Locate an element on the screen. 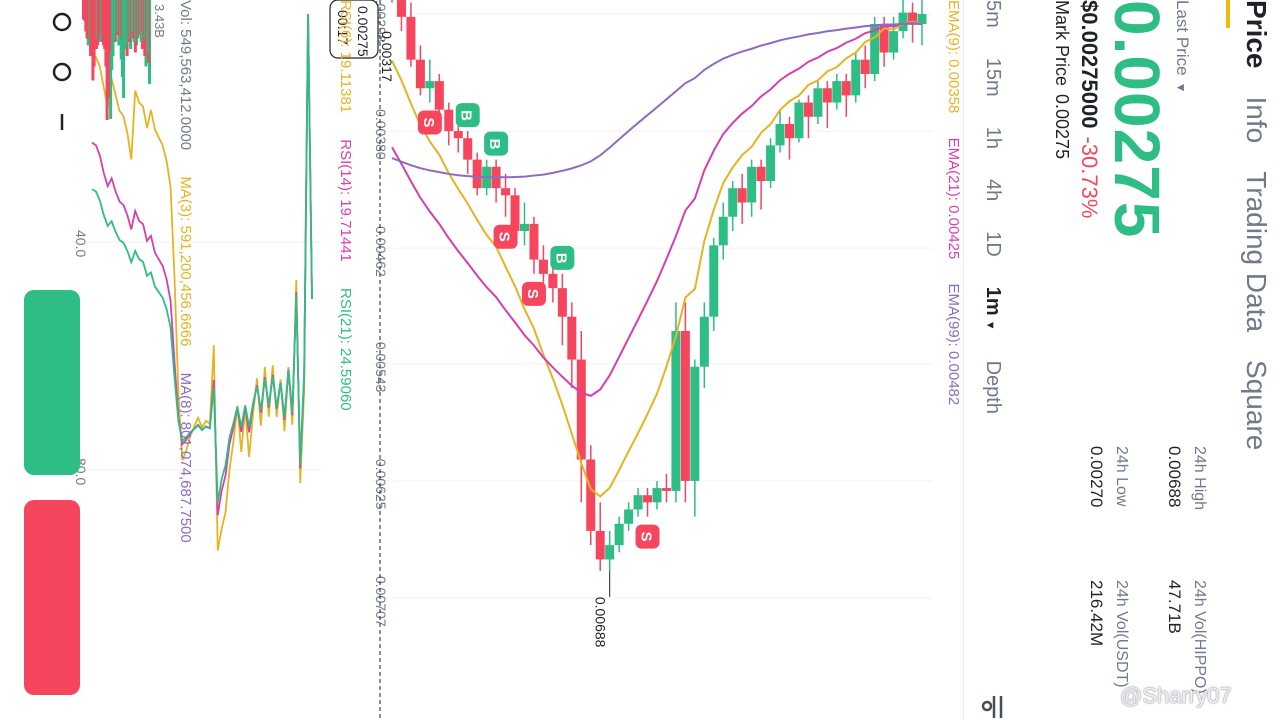 The width and height of the screenshot is (1284, 720). price-change: -30.73% is located at coordinates (1089, 177).